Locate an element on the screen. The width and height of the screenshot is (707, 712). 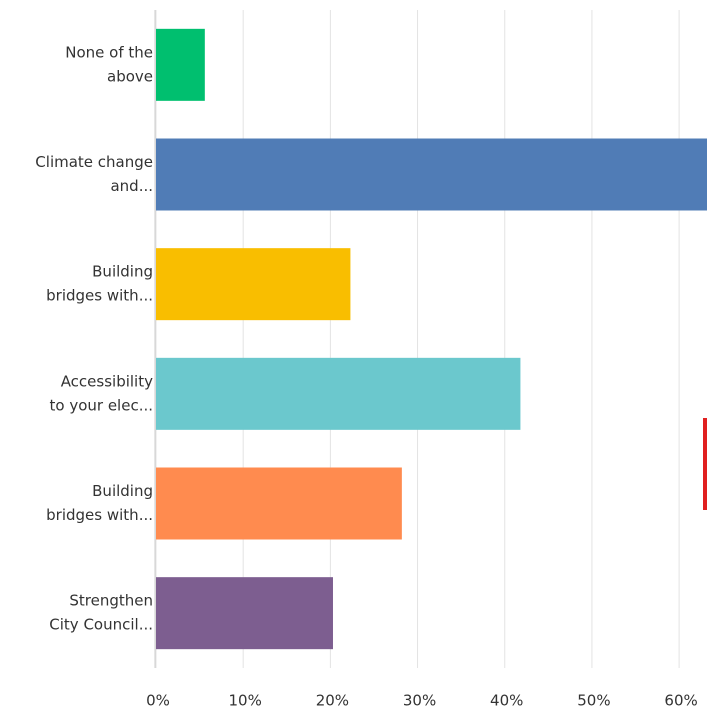
x-tick-label: 60% is located at coordinates (680, 701).